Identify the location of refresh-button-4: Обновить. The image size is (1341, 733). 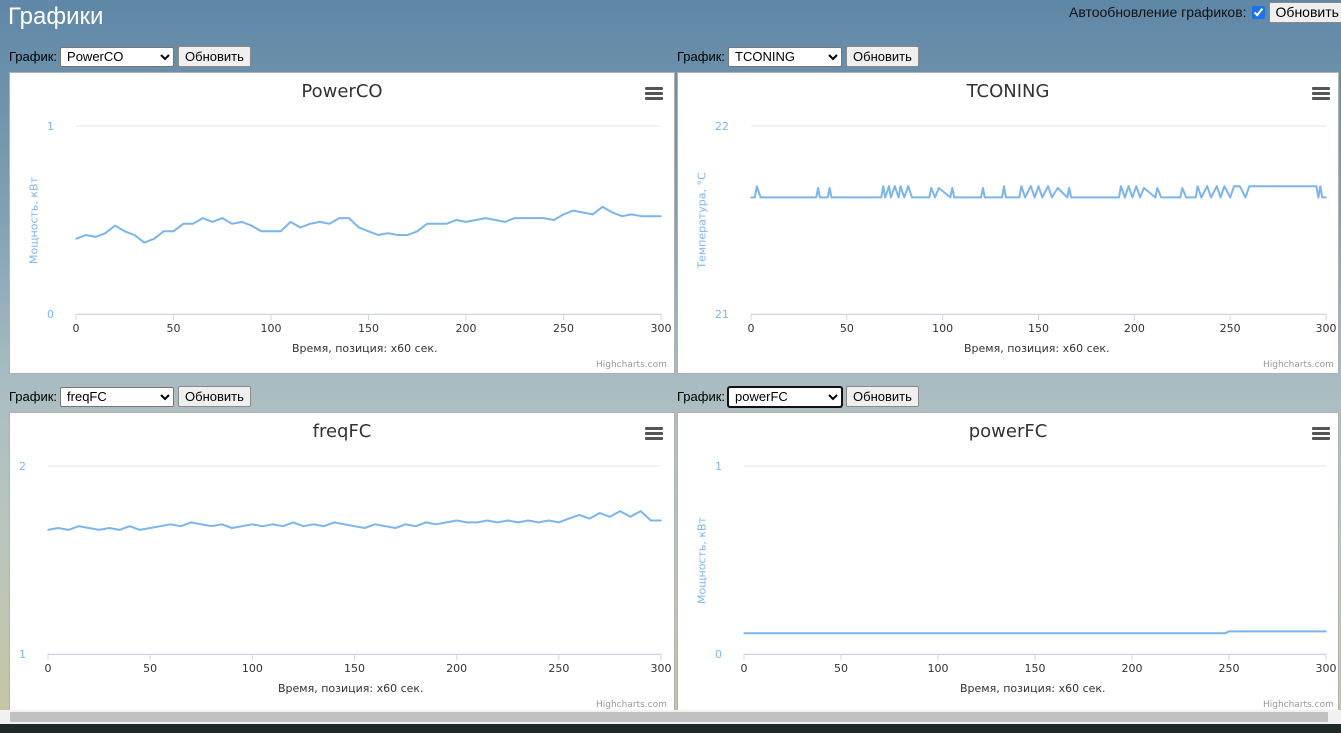
(882, 396).